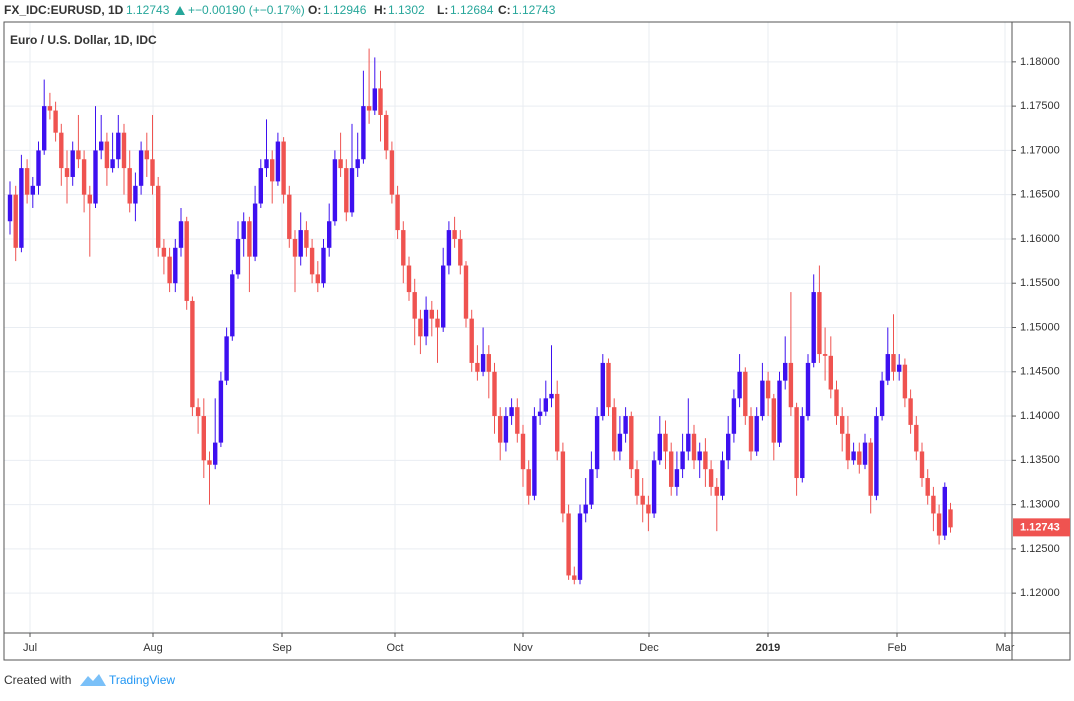 This screenshot has height=701, width=1074. Describe the element at coordinates (394, 648) in the screenshot. I see `x-tick-label: Oct` at that location.